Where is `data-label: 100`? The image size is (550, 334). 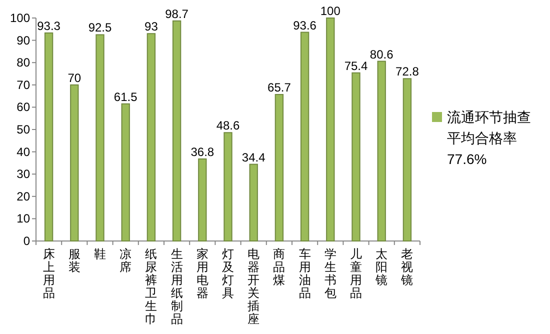 data-label: 100 is located at coordinates (330, 11).